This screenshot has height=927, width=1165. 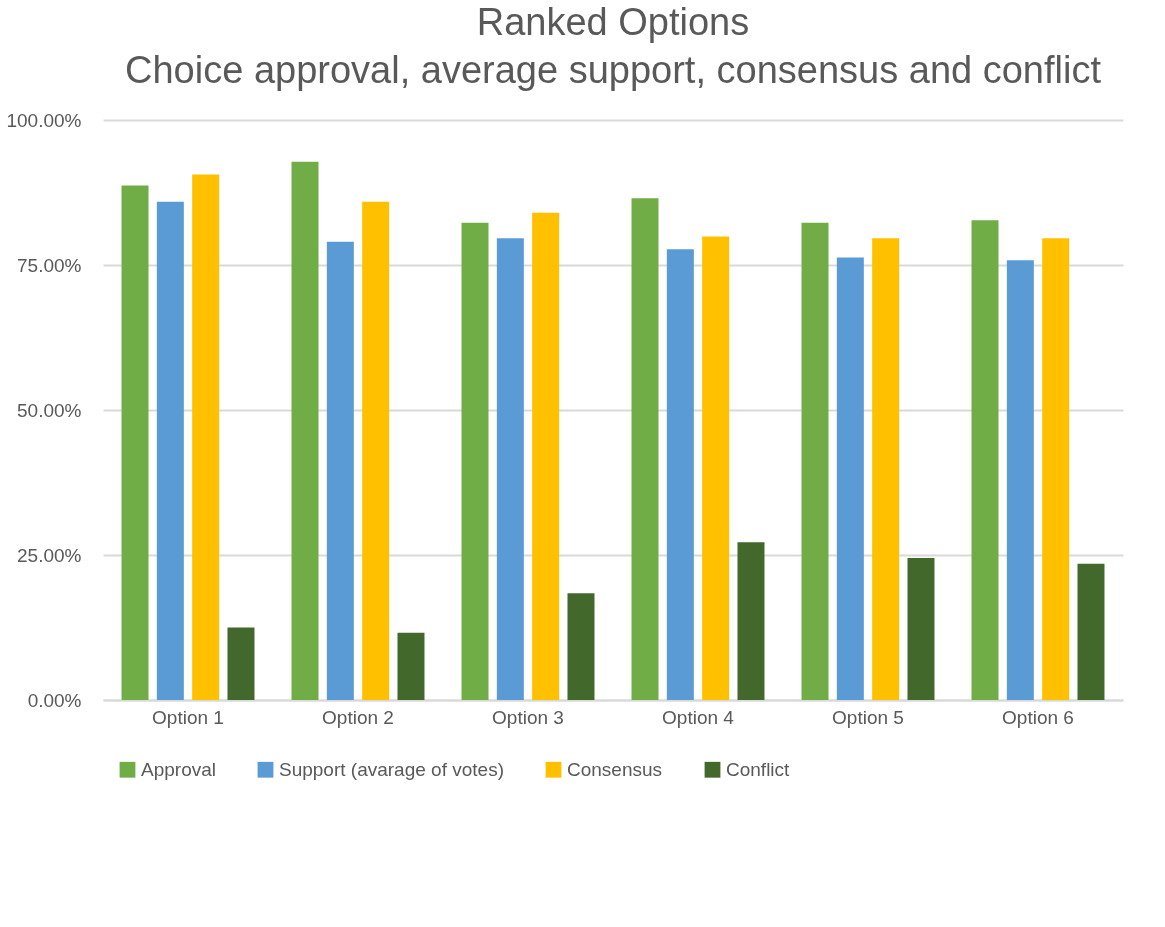 What do you see at coordinates (613, 70) in the screenshot?
I see `chart-subtitle: Choice approval, average support, consensus and conflict` at bounding box center [613, 70].